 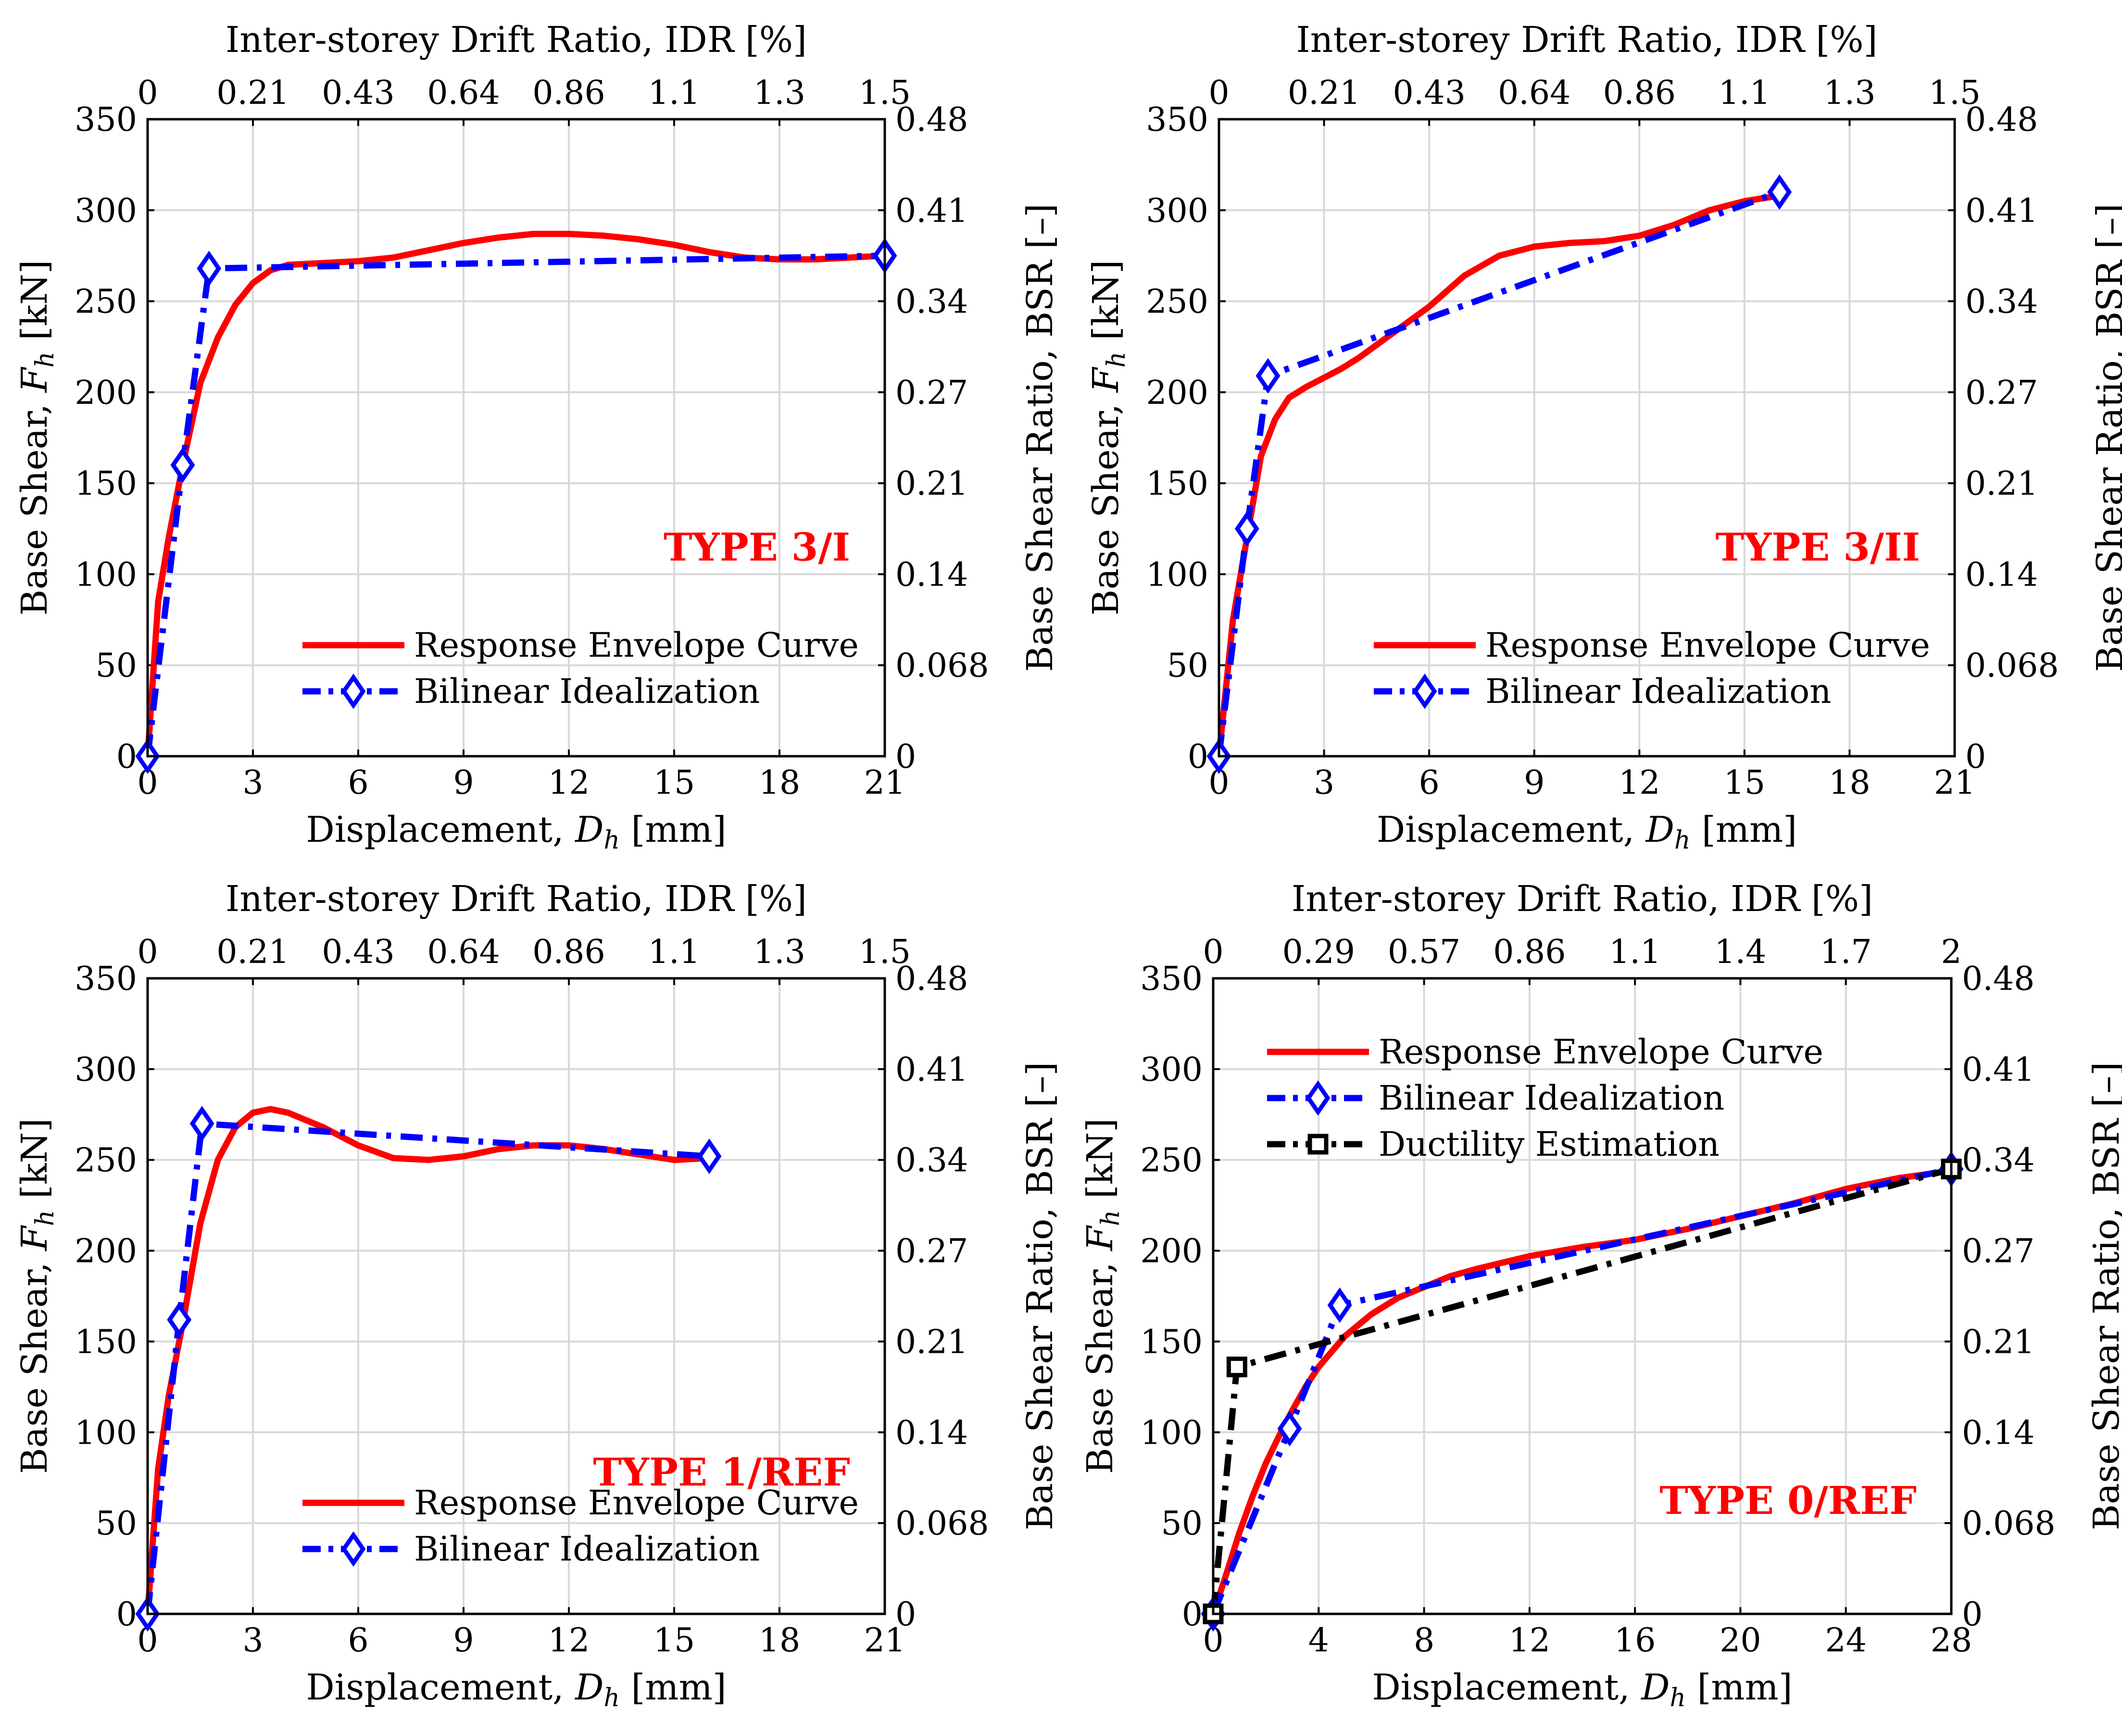 What do you see at coordinates (1998, 1161) in the screenshot?
I see `y2-tick-label: 0.34` at bounding box center [1998, 1161].